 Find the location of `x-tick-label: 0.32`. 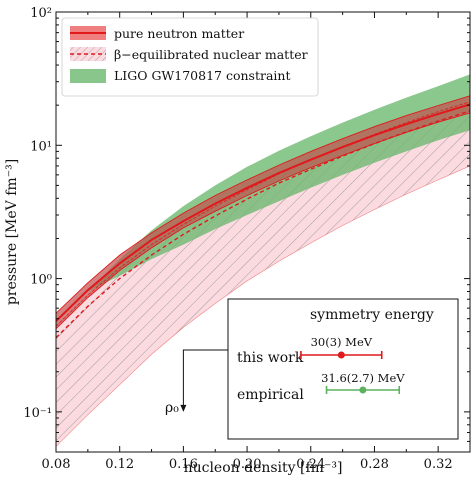

x-tick-label: 0.32 is located at coordinates (438, 464).